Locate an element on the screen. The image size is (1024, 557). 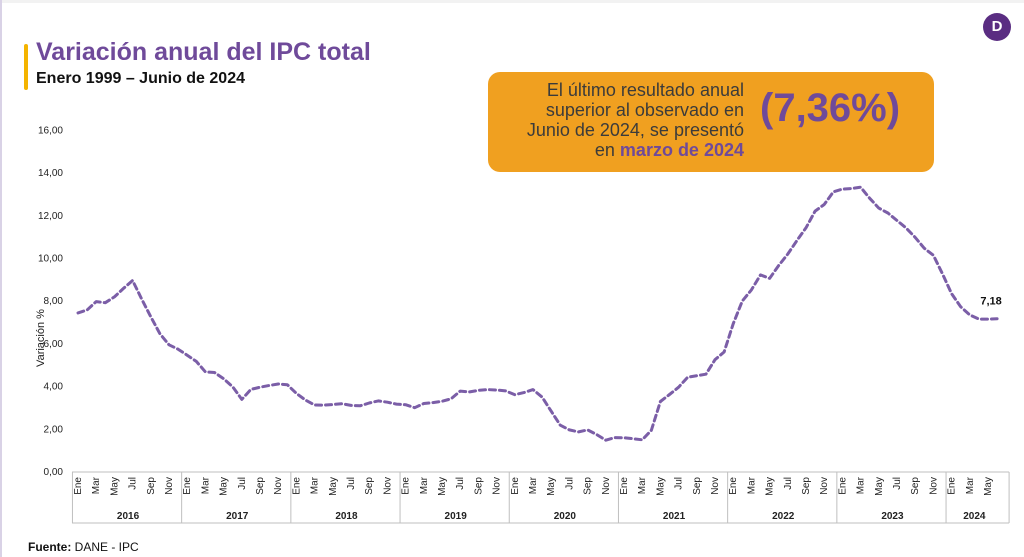
y-tick-label: 4,00 is located at coordinates (54, 387).